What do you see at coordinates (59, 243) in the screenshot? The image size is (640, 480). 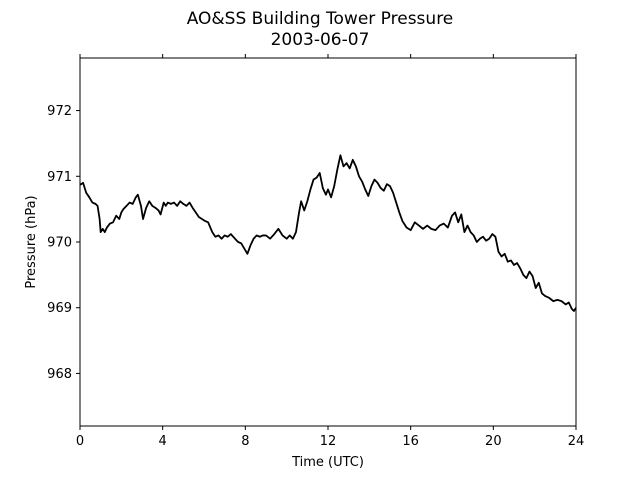 I see `y-tick-label: 970` at bounding box center [59, 243].